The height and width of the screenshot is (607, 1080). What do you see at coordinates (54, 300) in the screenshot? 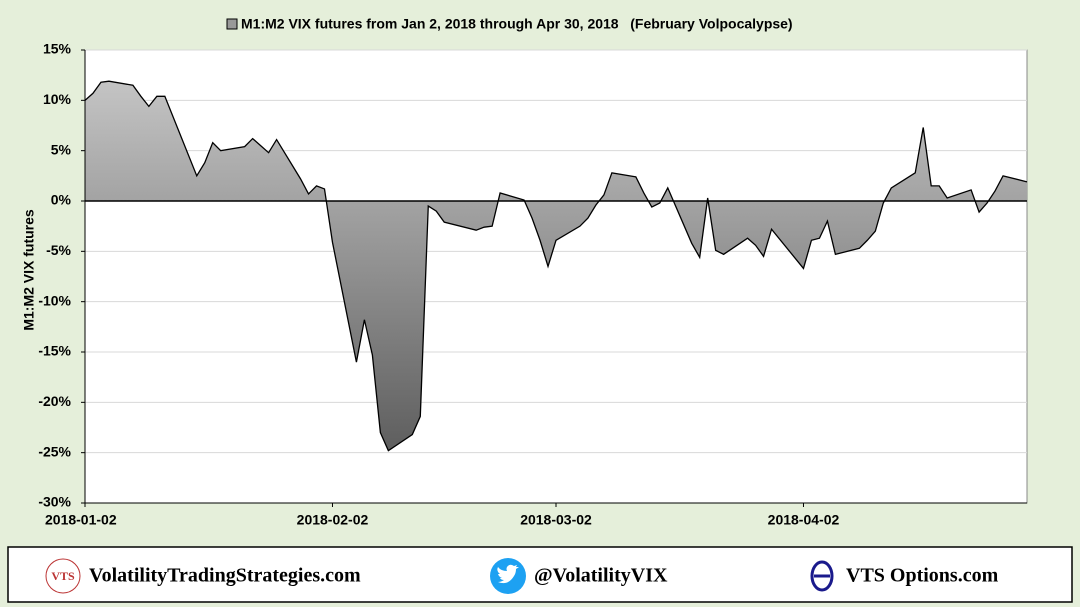
I see `y-tick-label: -10%` at bounding box center [54, 300].